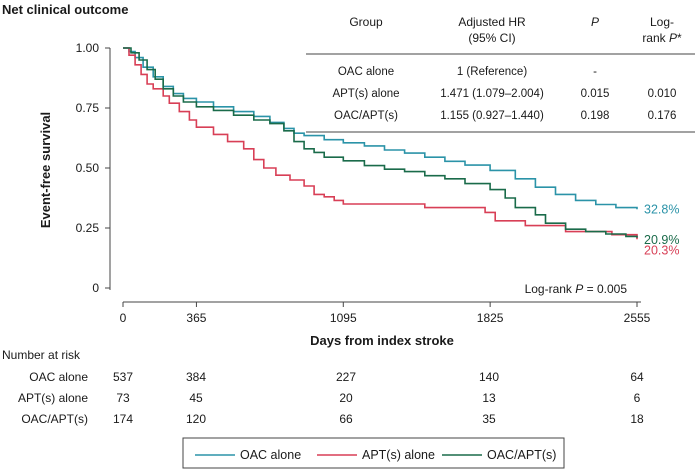 Image resolution: width=695 pixels, height=476 pixels. What do you see at coordinates (123, 318) in the screenshot?
I see `x-tick-label: 0` at bounding box center [123, 318].